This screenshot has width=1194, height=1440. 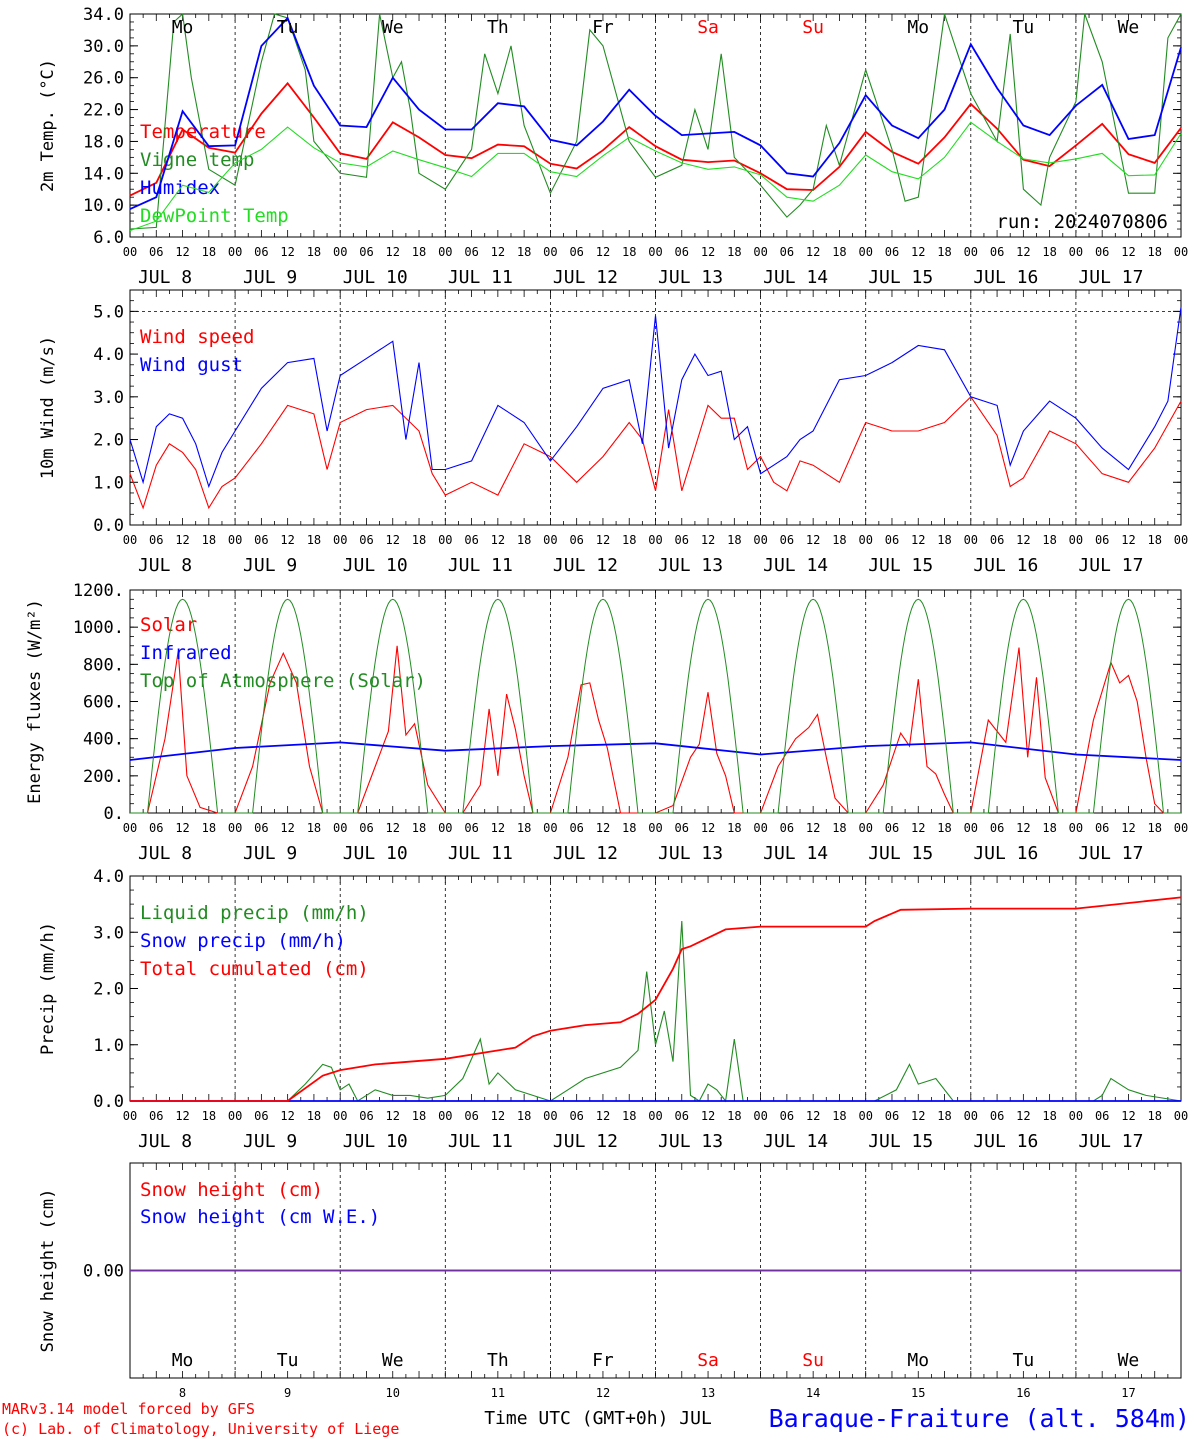 I want to click on station-name: Baraque-Fraiture (alt. 584m), so click(x=979, y=1418).